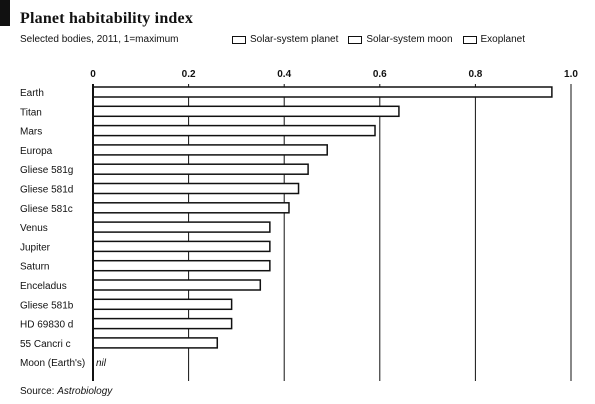  I want to click on source-name: Astrobiology, so click(85, 391).